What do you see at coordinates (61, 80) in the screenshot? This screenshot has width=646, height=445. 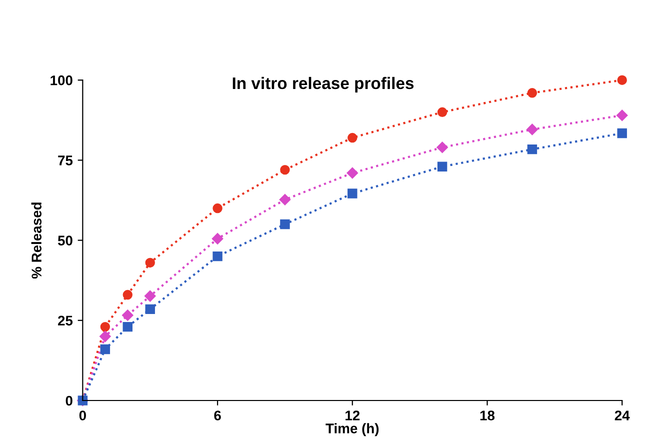 I see `y-tick-label: 100` at bounding box center [61, 80].